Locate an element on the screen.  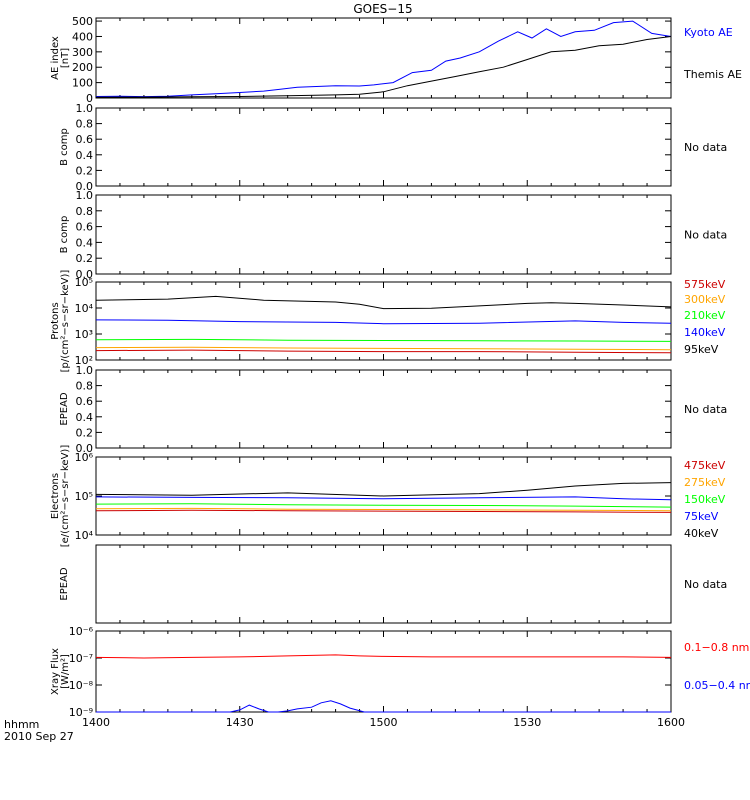
y-tick-label: 300 is located at coordinates (82, 52).